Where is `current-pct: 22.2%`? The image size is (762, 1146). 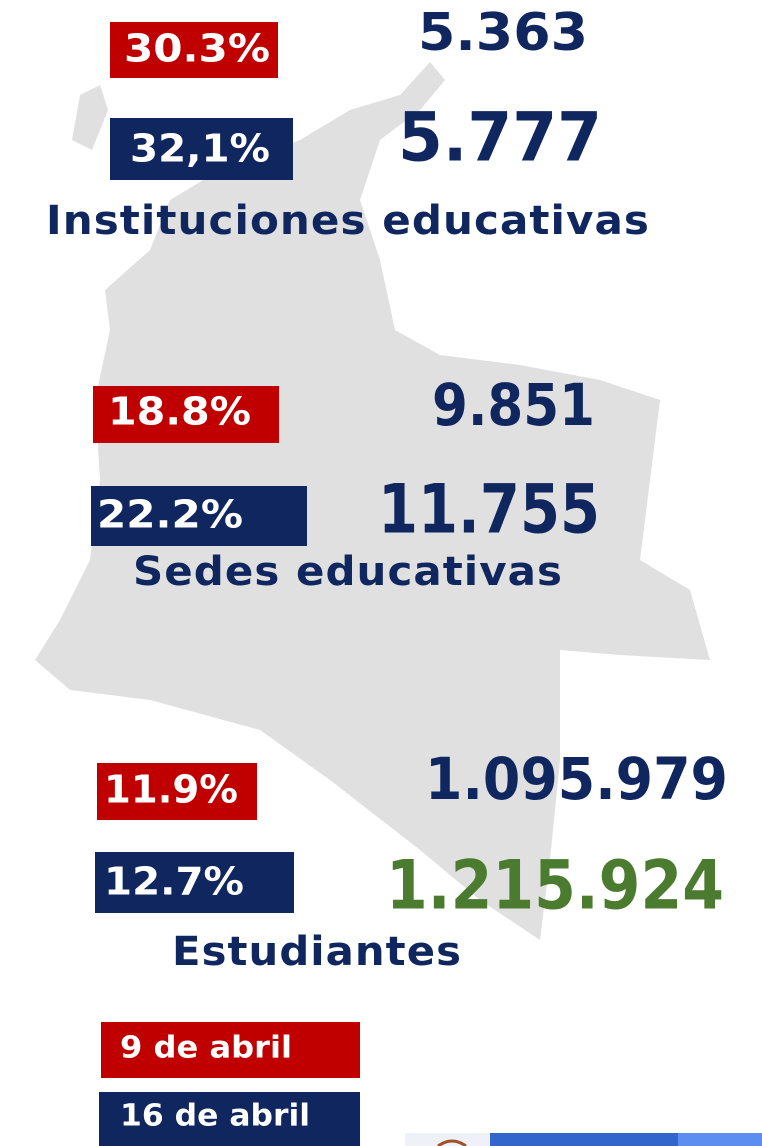
current-pct: 22.2% is located at coordinates (170, 515).